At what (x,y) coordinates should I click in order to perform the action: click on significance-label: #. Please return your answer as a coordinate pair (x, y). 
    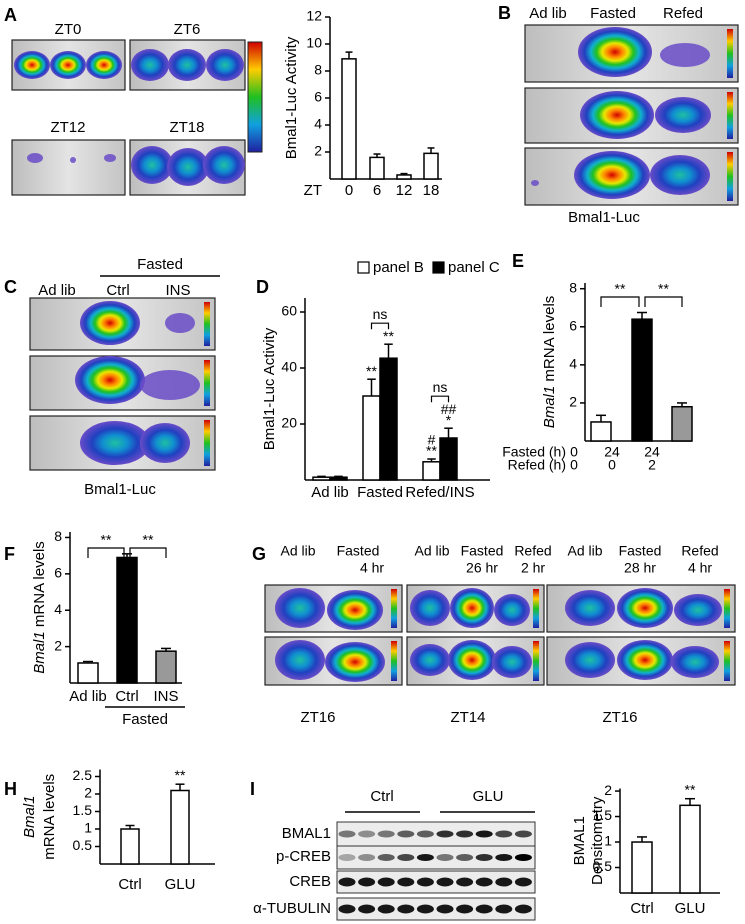
    Looking at the image, I should click on (432, 440).